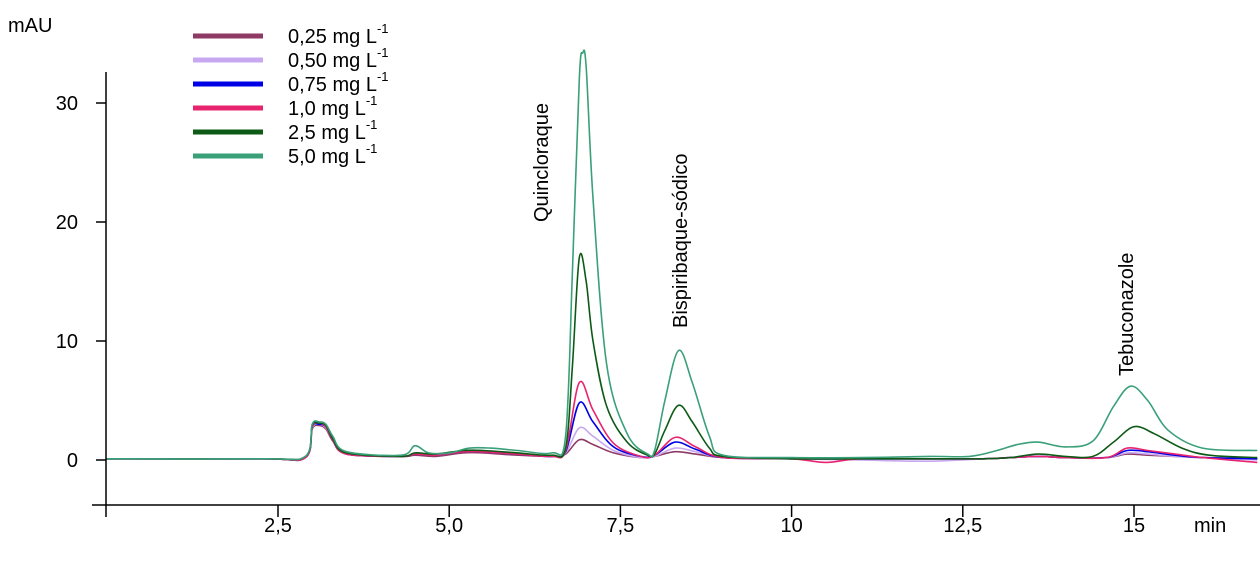  I want to click on legend-entry-label: 2,5 mg L-1, so click(332, 130).